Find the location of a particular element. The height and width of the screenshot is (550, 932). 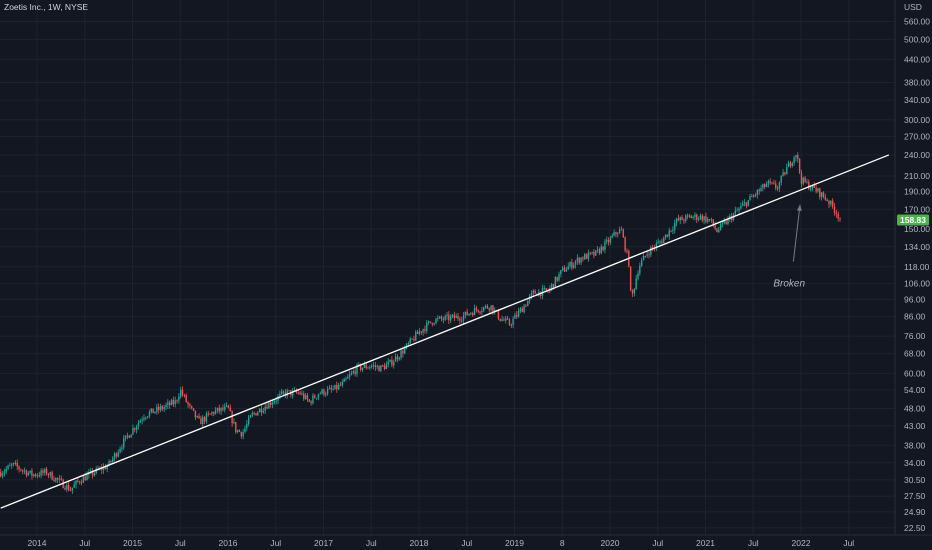

price-tick-label: 43.00 is located at coordinates (915, 426).